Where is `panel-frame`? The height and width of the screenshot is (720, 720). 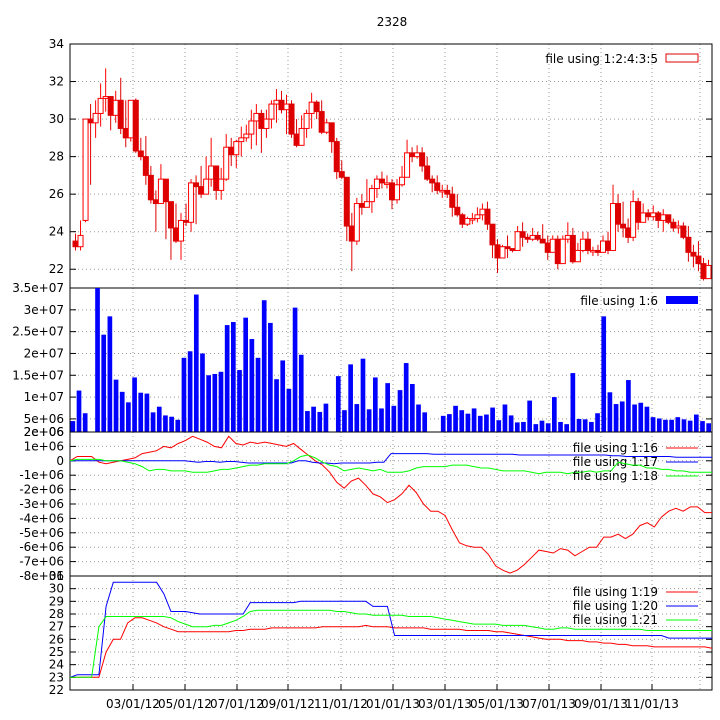
panel-frame is located at coordinates (391, 633).